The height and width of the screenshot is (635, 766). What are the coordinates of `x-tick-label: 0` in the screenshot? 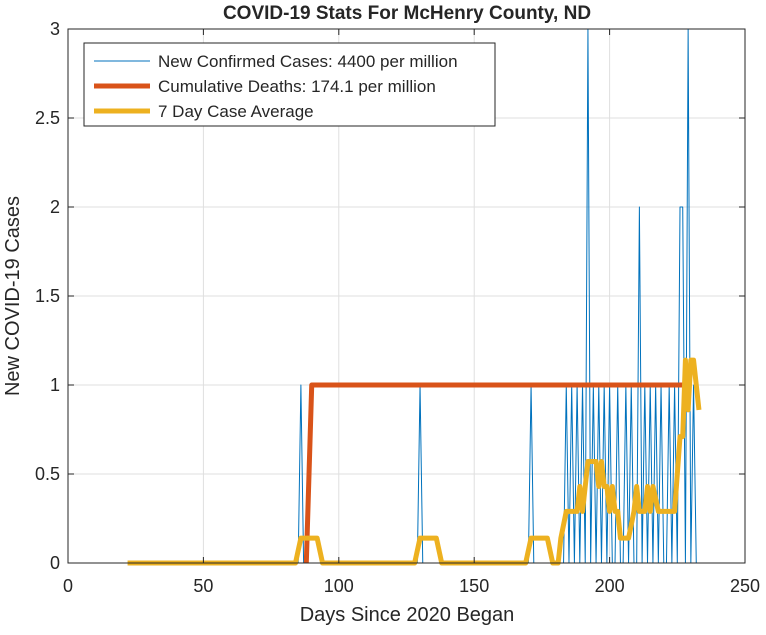 It's located at (68, 586).